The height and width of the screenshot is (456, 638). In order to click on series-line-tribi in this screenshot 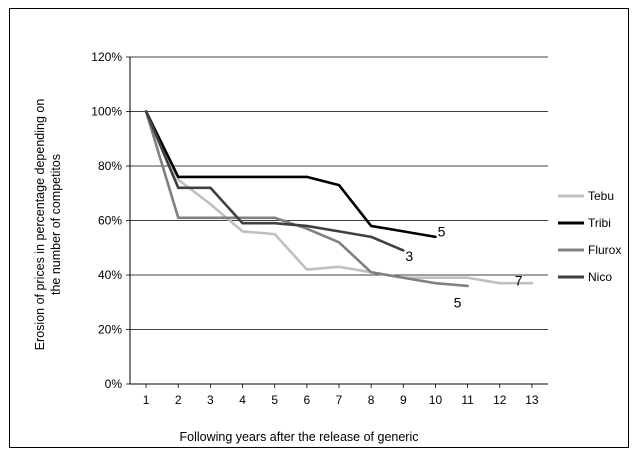, I will do `click(290, 174)`.